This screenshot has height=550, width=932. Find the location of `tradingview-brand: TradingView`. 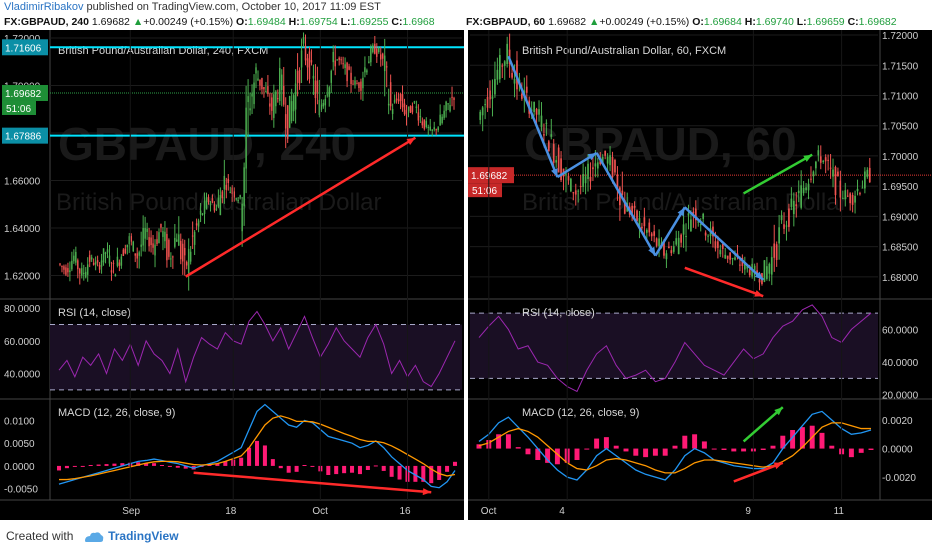

tradingview-brand: TradingView is located at coordinates (143, 536).